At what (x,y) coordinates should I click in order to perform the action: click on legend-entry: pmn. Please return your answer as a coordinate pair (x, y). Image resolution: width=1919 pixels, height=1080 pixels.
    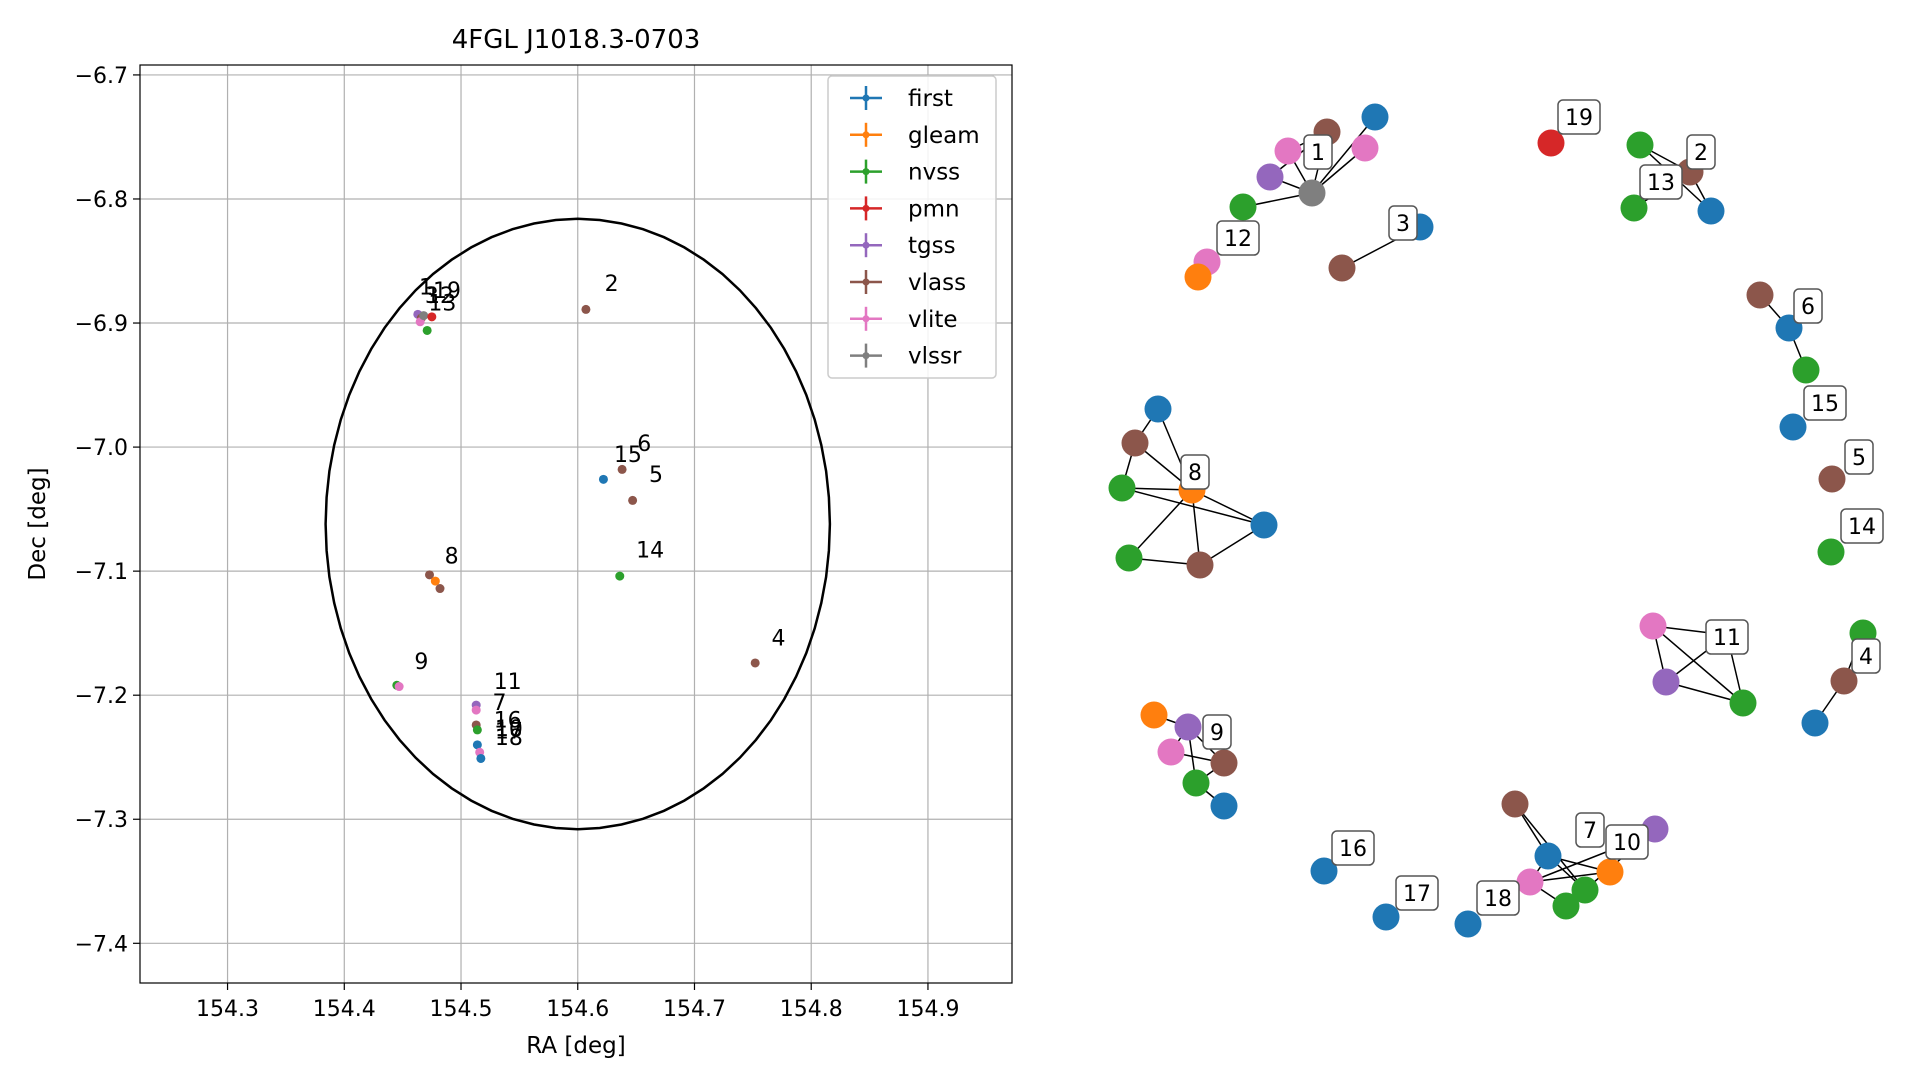
    Looking at the image, I should click on (905, 209).